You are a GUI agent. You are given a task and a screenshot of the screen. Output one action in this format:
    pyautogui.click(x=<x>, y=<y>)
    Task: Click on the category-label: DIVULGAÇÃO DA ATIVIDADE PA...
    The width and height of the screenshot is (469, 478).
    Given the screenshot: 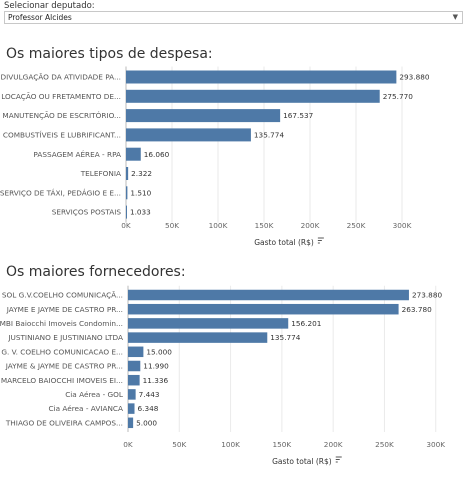 What is the action you would take?
    pyautogui.click(x=61, y=77)
    